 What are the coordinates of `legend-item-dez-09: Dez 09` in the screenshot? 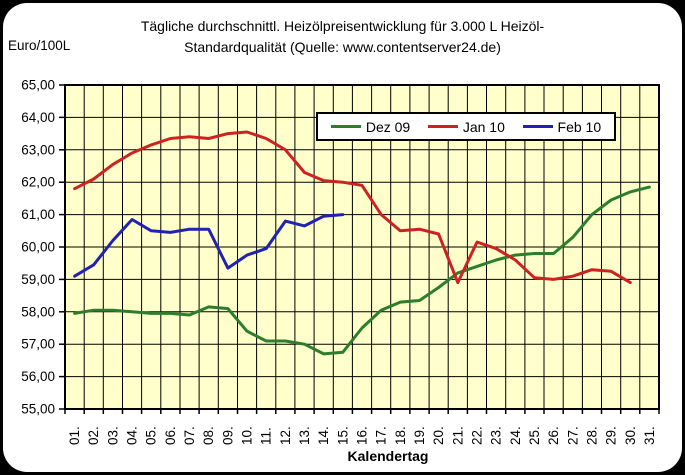 It's located at (370, 126).